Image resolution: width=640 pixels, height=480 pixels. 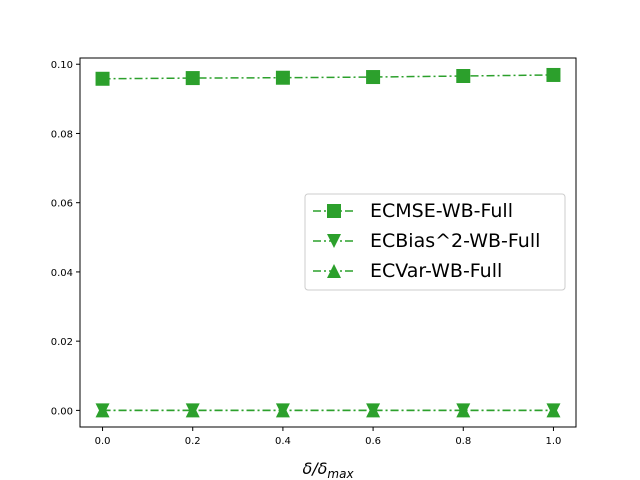 I want to click on y-tick-label: 0.00, so click(x=62, y=411).